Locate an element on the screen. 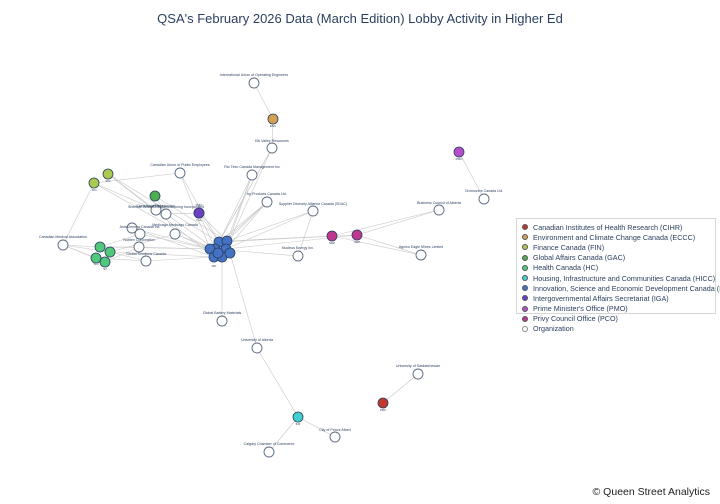 The width and height of the screenshot is (720, 504). node-org_left1 is located at coordinates (132, 228).